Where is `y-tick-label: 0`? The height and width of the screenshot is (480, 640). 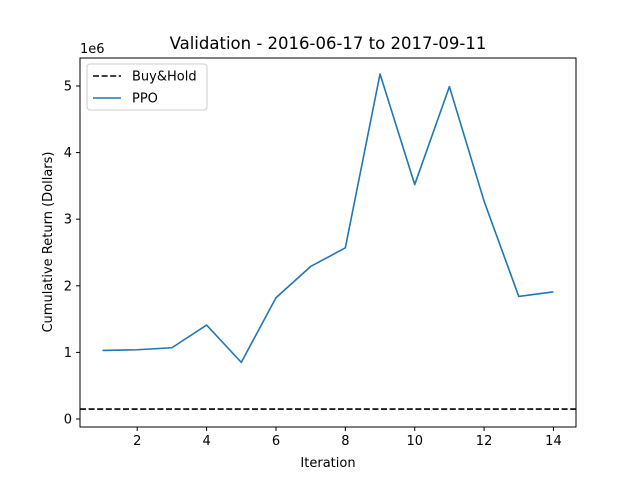
y-tick-label: 0 is located at coordinates (68, 420).